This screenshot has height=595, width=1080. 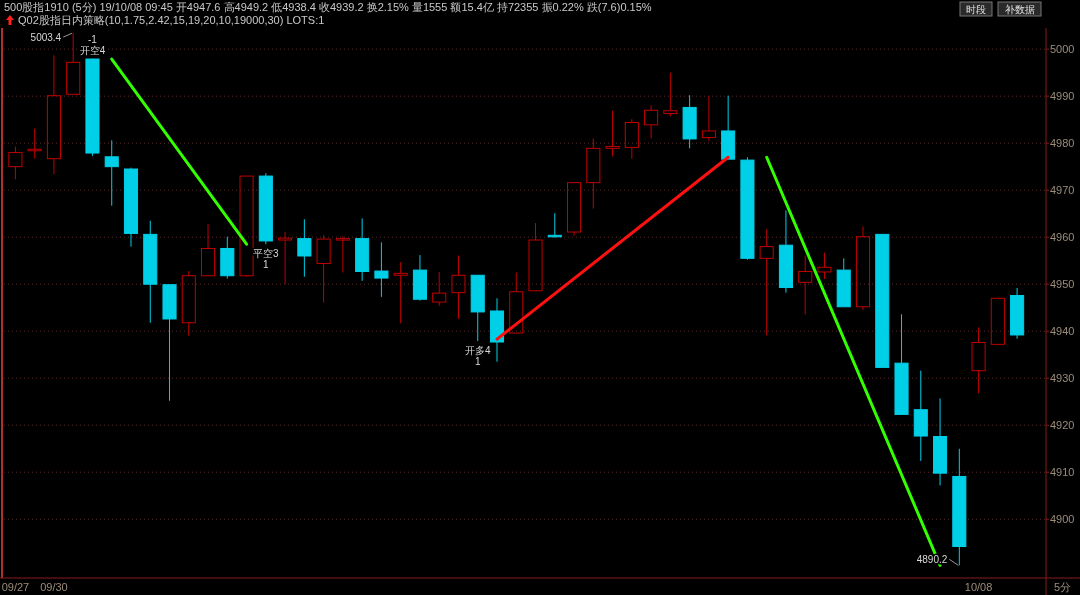 What do you see at coordinates (92, 50) in the screenshot?
I see `annotation: 开空4` at bounding box center [92, 50].